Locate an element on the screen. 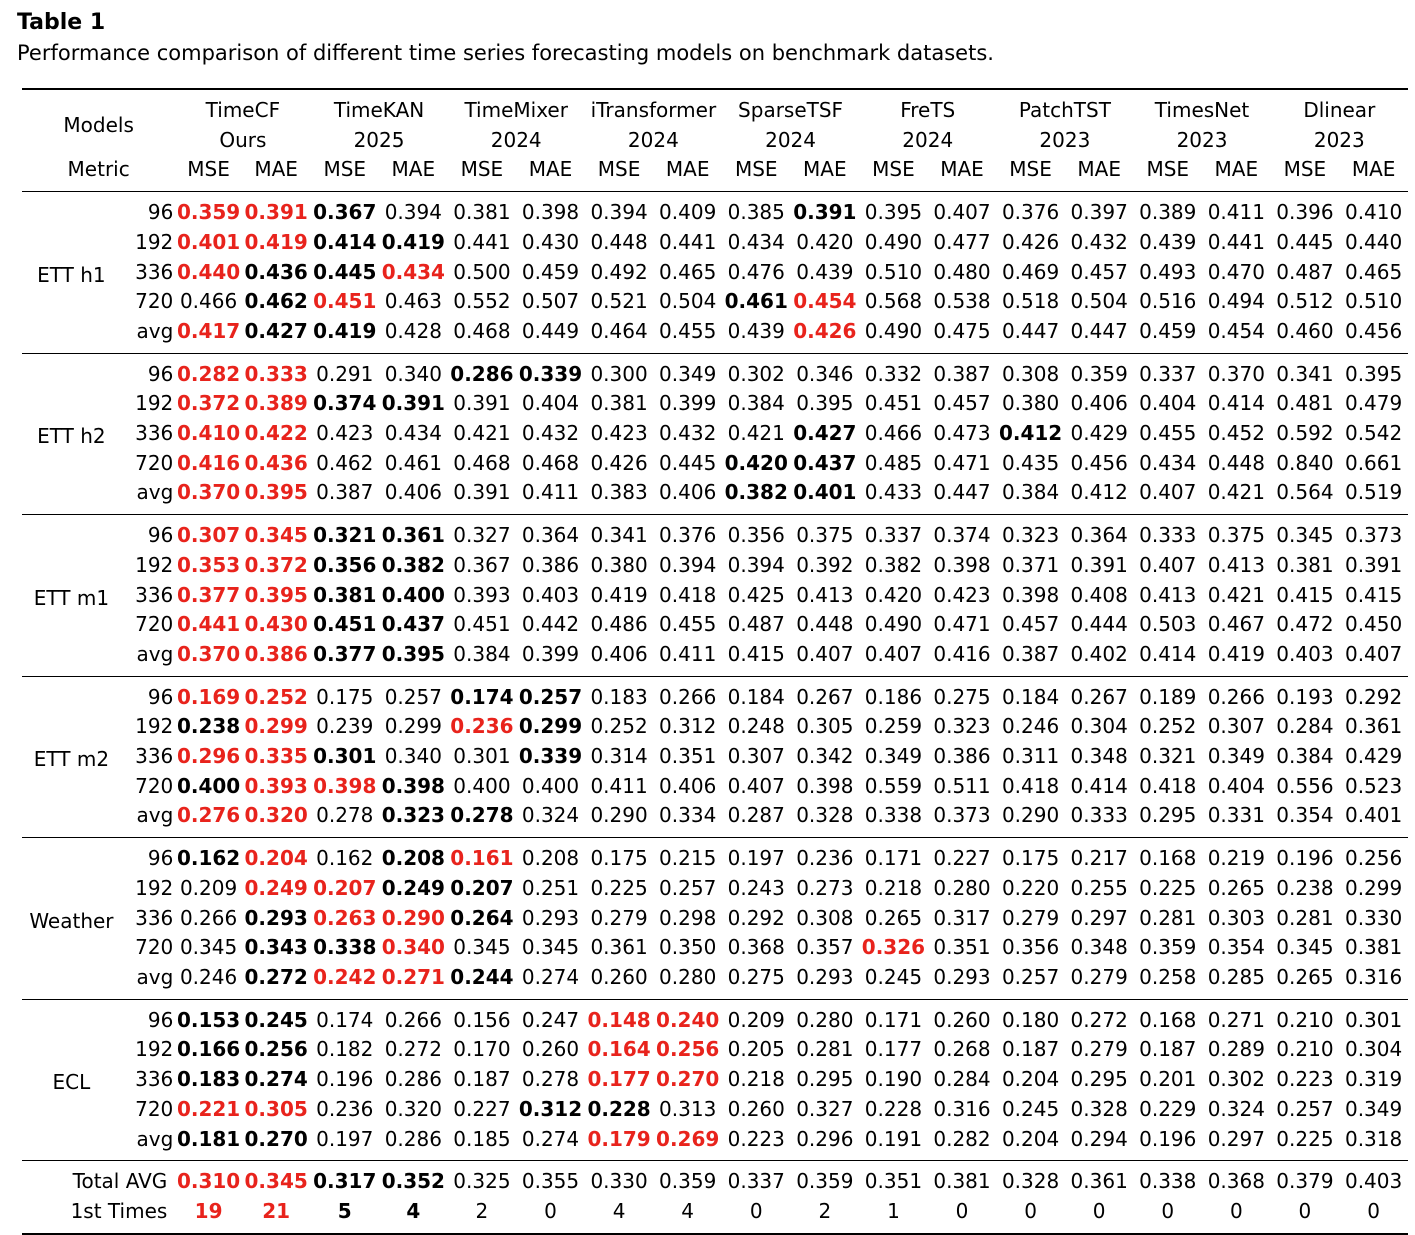  value-cell: 0.346 is located at coordinates (825, 371).